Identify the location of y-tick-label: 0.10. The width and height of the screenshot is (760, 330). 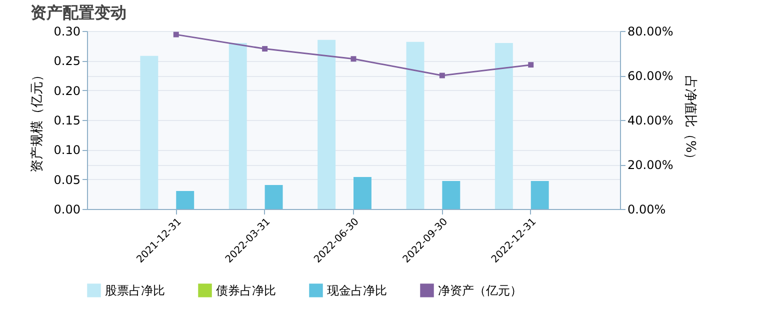
(67, 150).